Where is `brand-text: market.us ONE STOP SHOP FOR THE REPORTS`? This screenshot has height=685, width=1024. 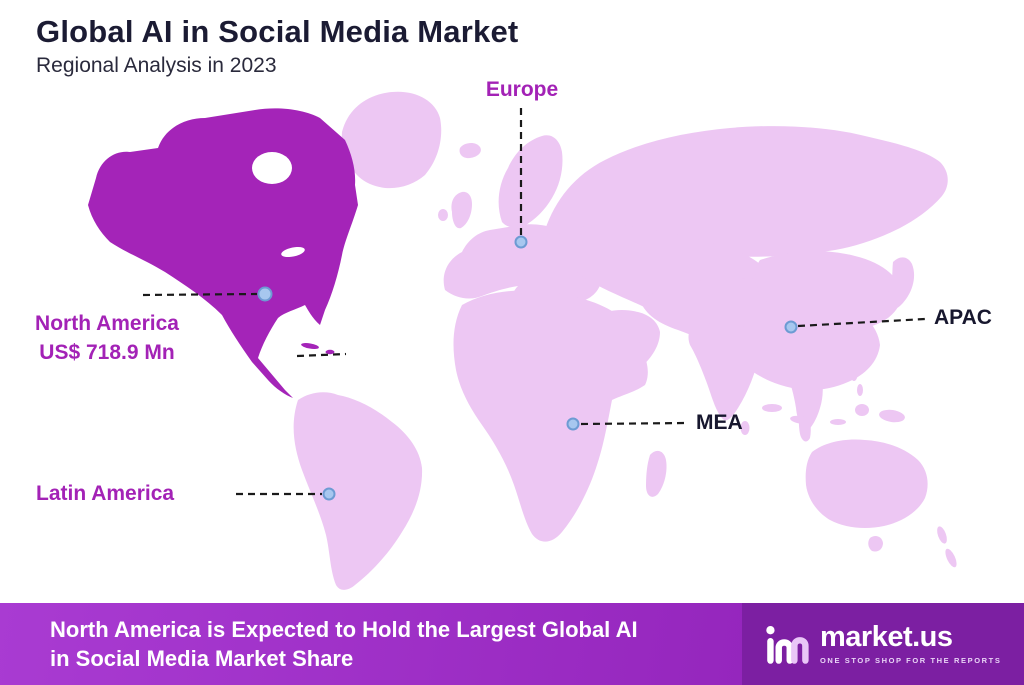 brand-text: market.us ONE STOP SHOP FOR THE REPORTS is located at coordinates (911, 643).